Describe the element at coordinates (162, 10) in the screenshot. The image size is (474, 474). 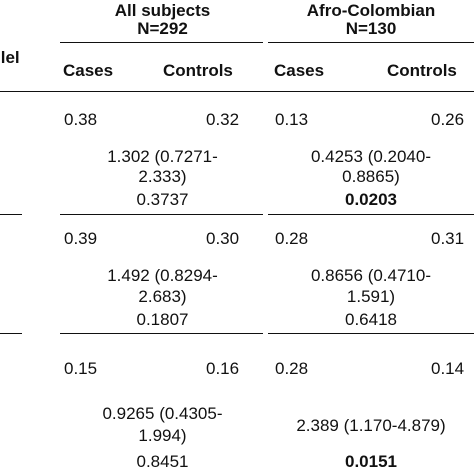
I see `all-subjects-title: All subjects` at that location.